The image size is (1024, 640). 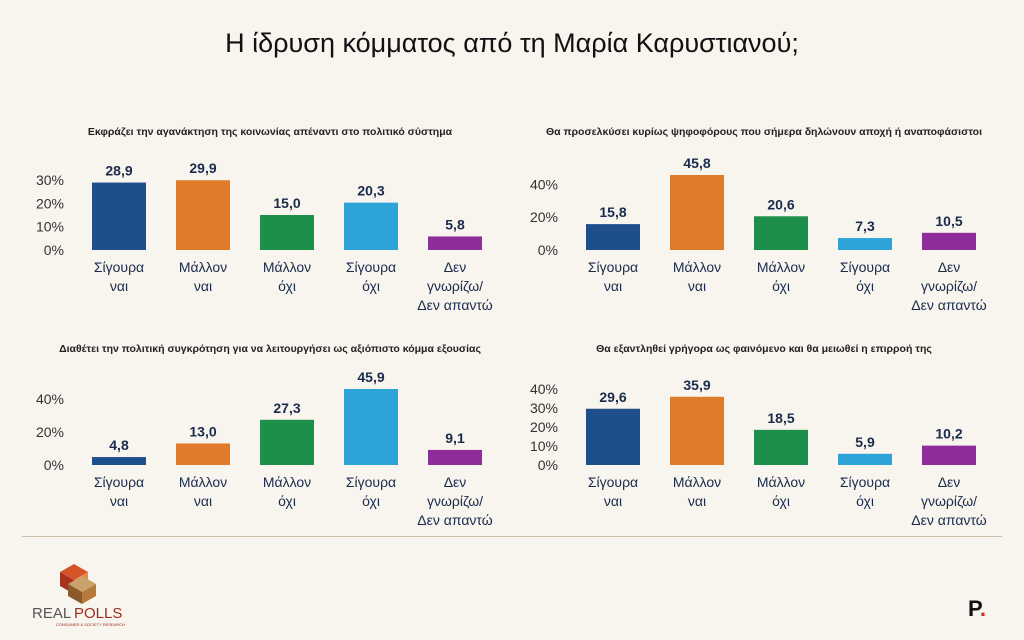 What do you see at coordinates (612, 397) in the screenshot?
I see `data-label: 29,6` at bounding box center [612, 397].